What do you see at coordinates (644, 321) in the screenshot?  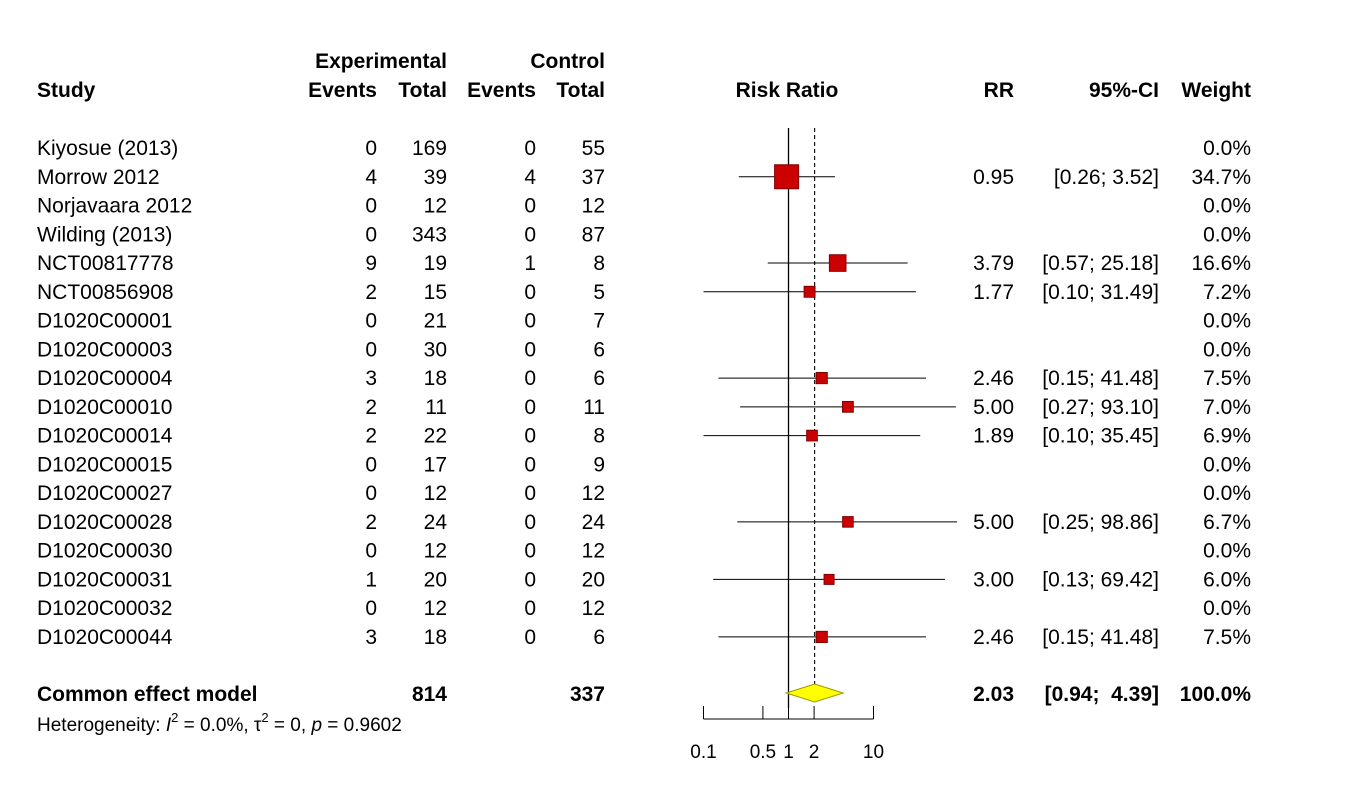 I see `table-row: D1020C00001 0 21 0 7 0.0%` at bounding box center [644, 321].